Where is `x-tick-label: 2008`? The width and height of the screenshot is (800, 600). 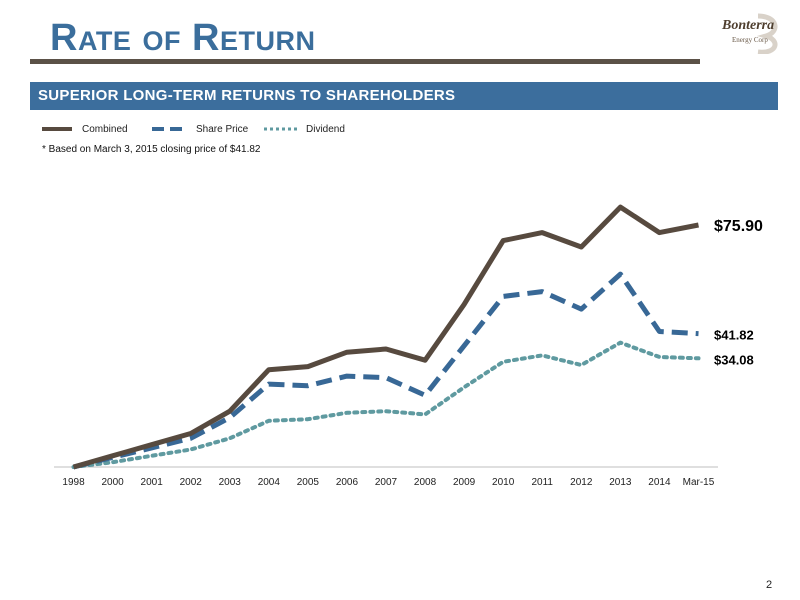 x-tick-label: 2008 is located at coordinates (425, 482).